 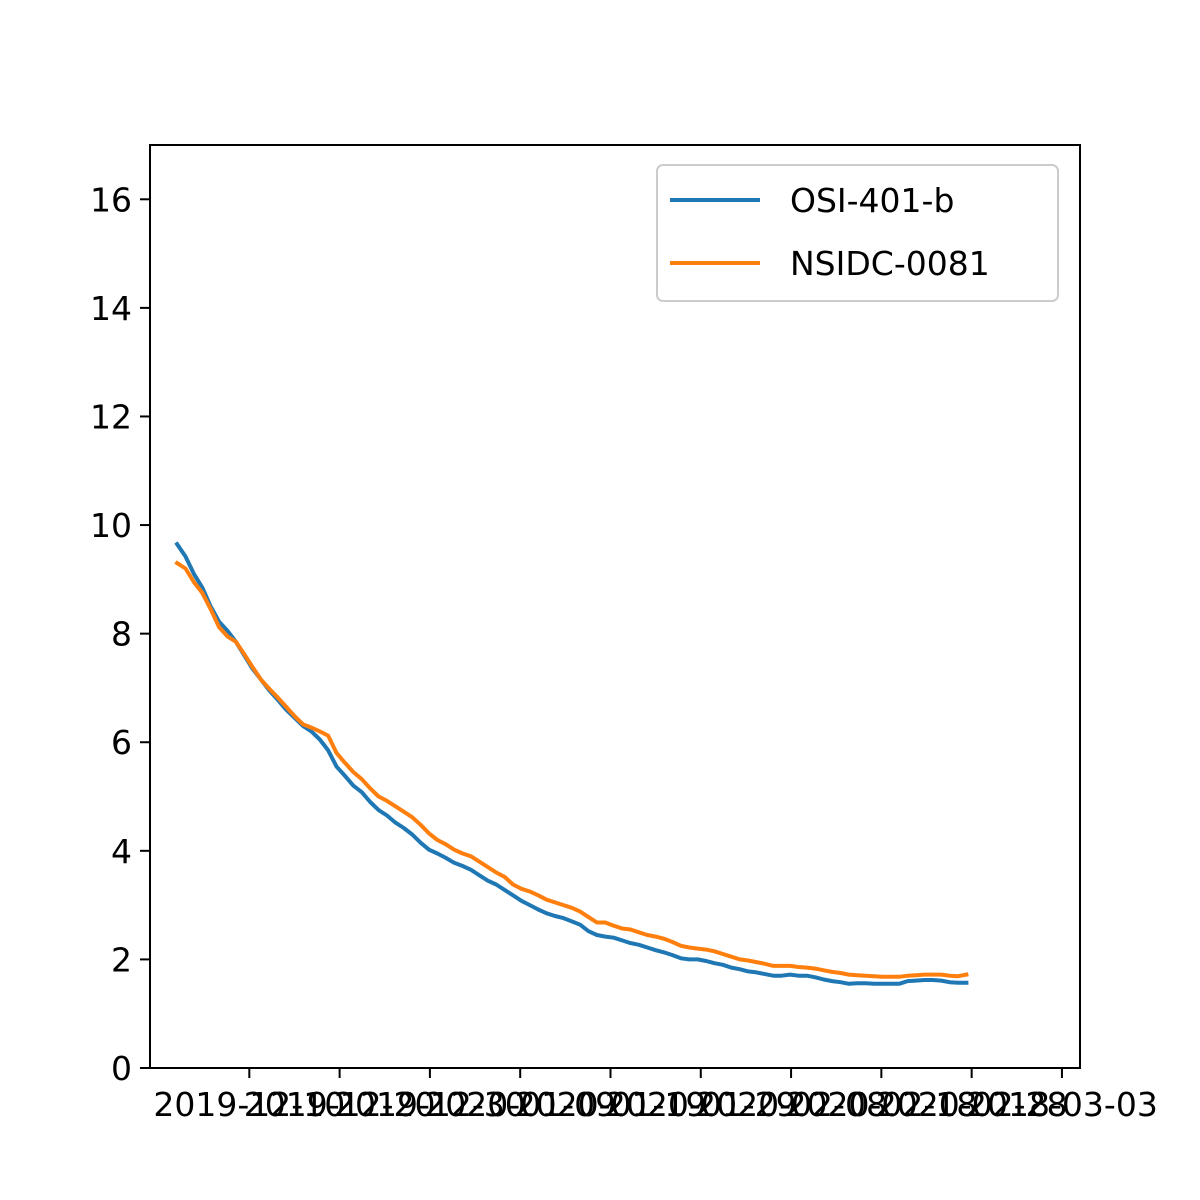 I want to click on x-tick-label: 2020-02-08, so click(x=791, y=1104).